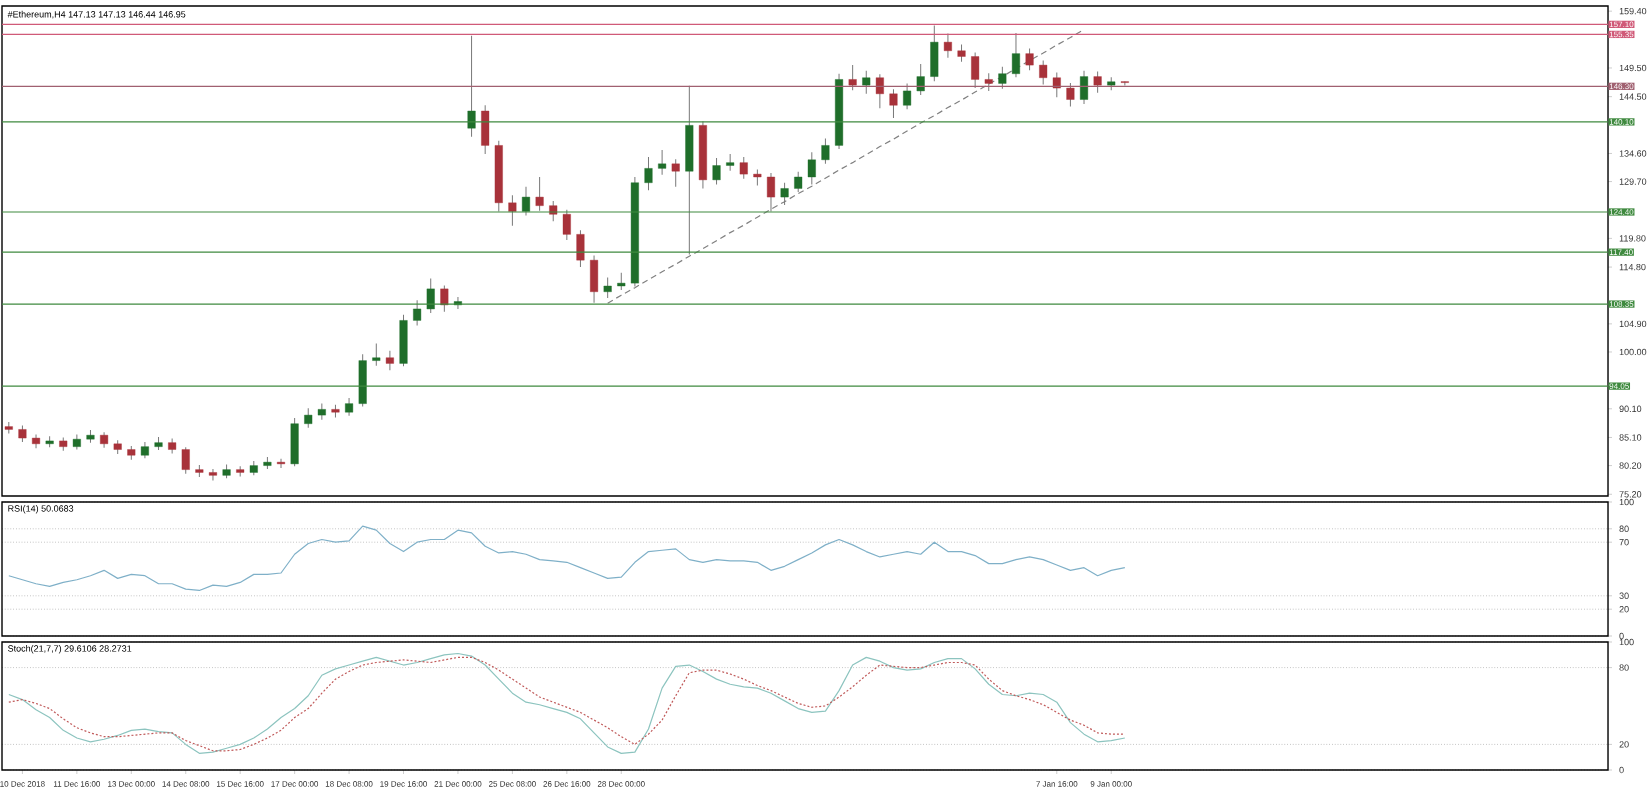 The width and height of the screenshot is (1650, 794). Describe the element at coordinates (567, 558) in the screenshot. I see `line-series` at that location.